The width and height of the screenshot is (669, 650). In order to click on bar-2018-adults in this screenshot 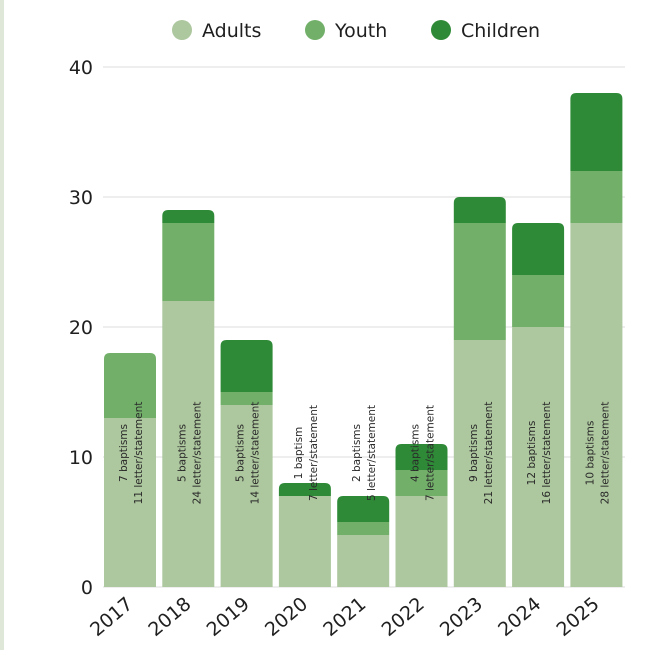, I will do `click(188, 444)`.